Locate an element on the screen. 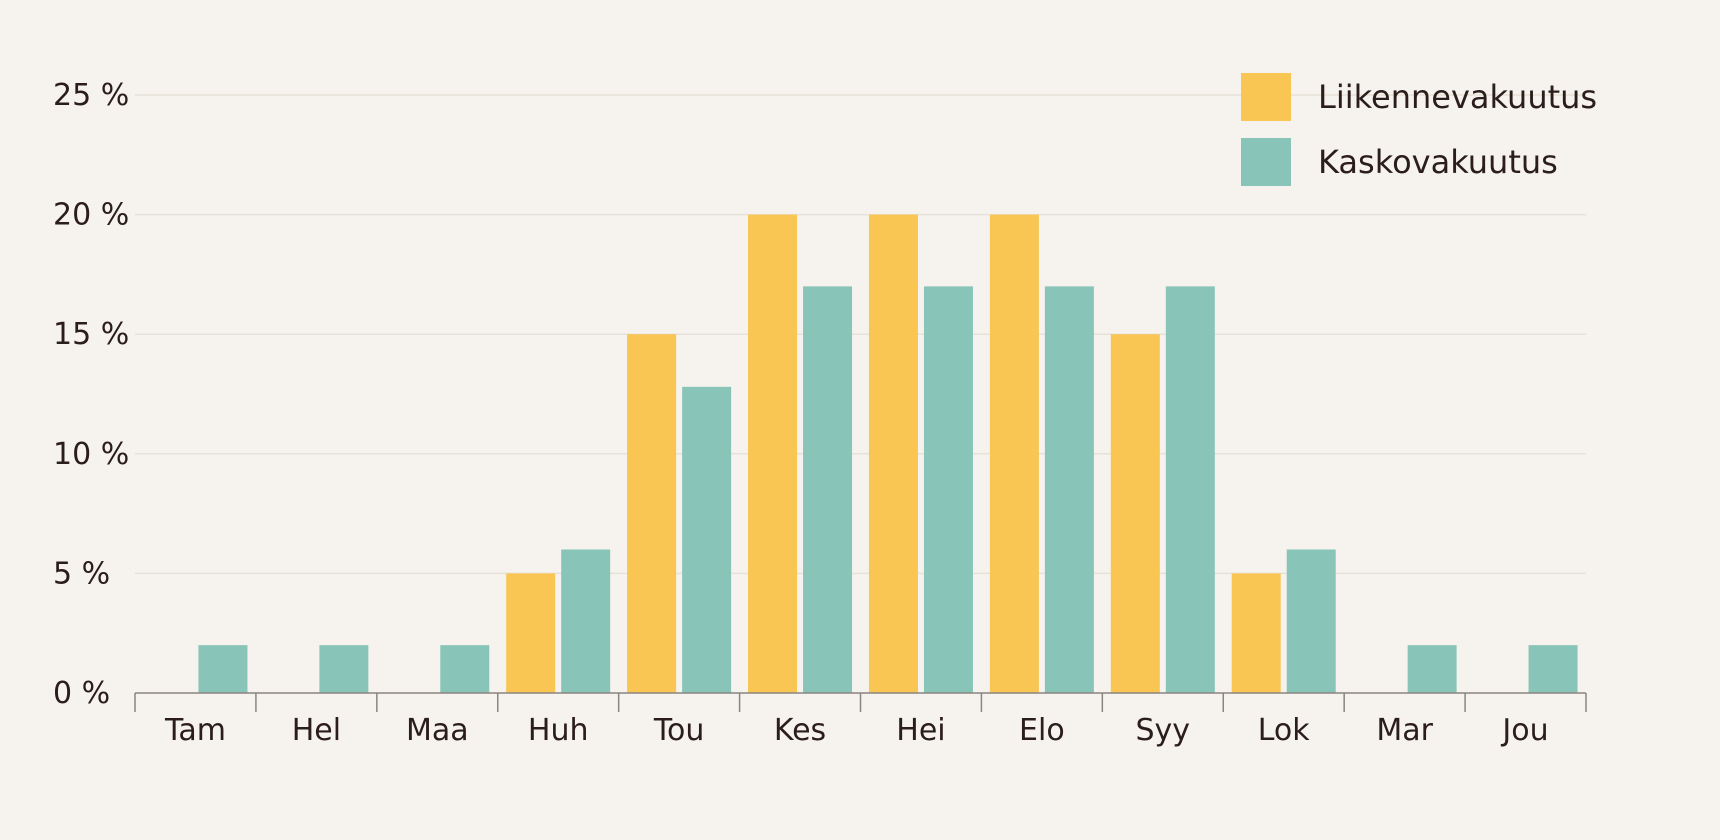  x-tick-label: Hel is located at coordinates (316, 730).